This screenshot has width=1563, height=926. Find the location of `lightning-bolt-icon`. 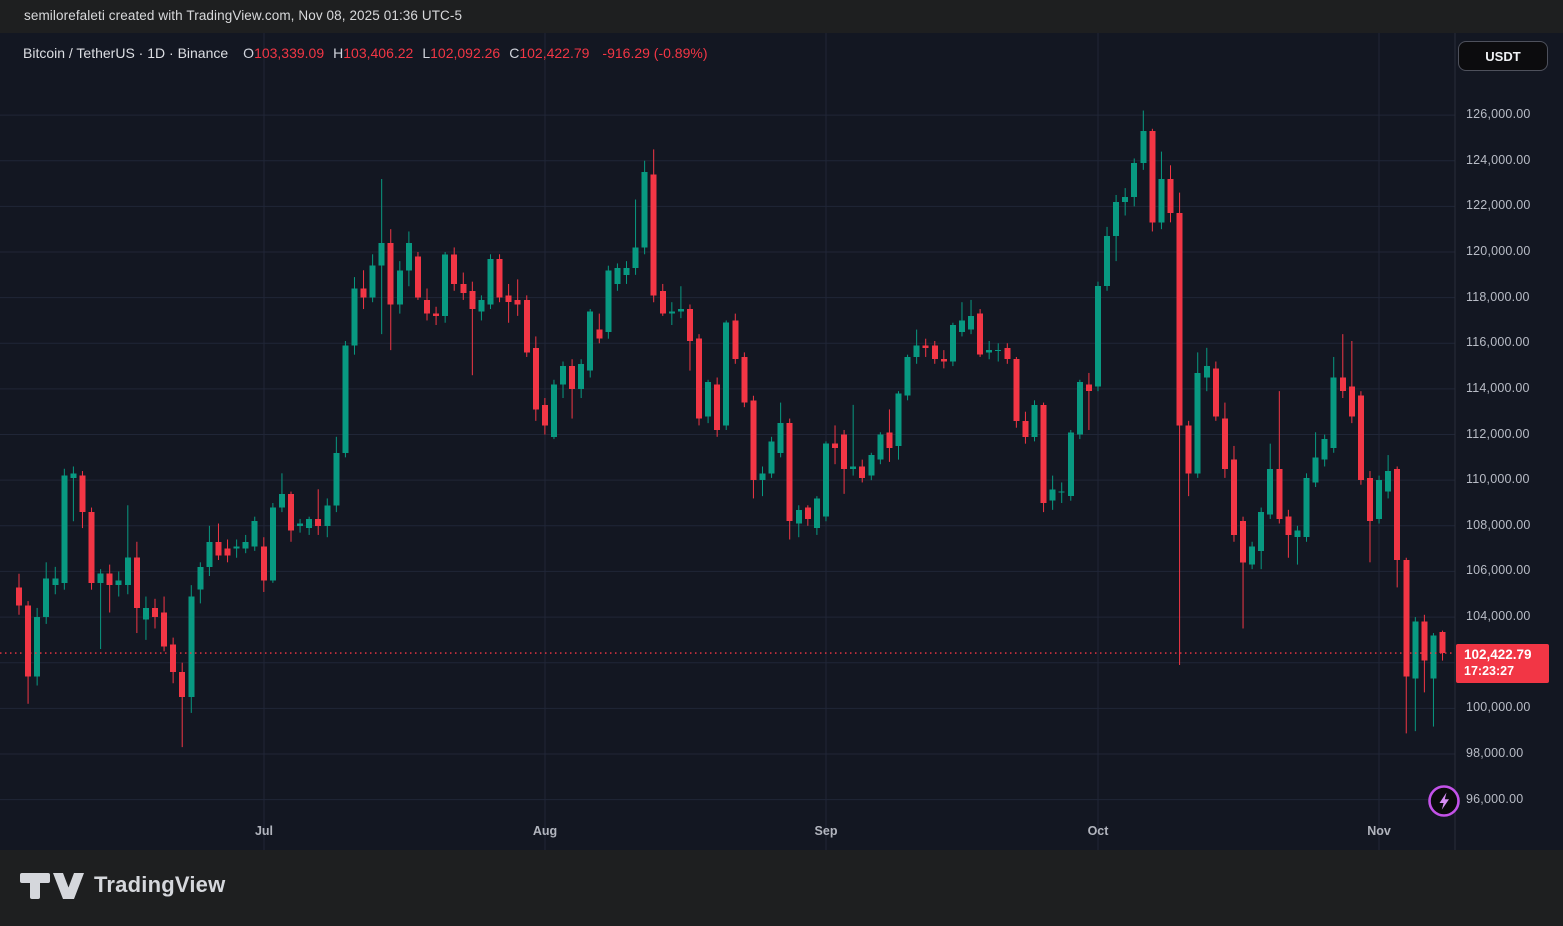

lightning-bolt-icon is located at coordinates (1444, 801).